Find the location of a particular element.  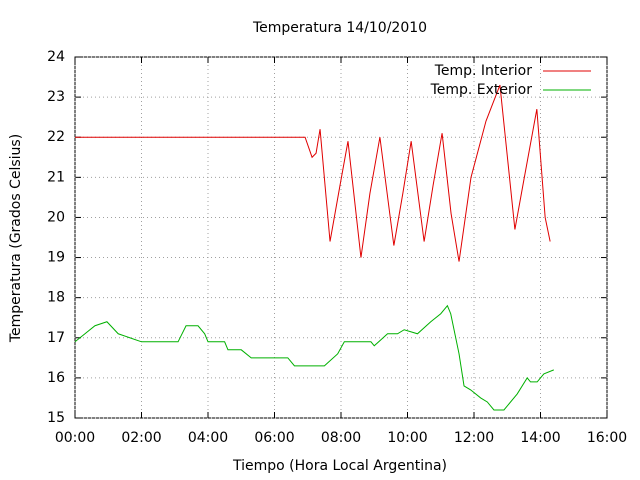

x-tick-label: 08:00 is located at coordinates (341, 438).